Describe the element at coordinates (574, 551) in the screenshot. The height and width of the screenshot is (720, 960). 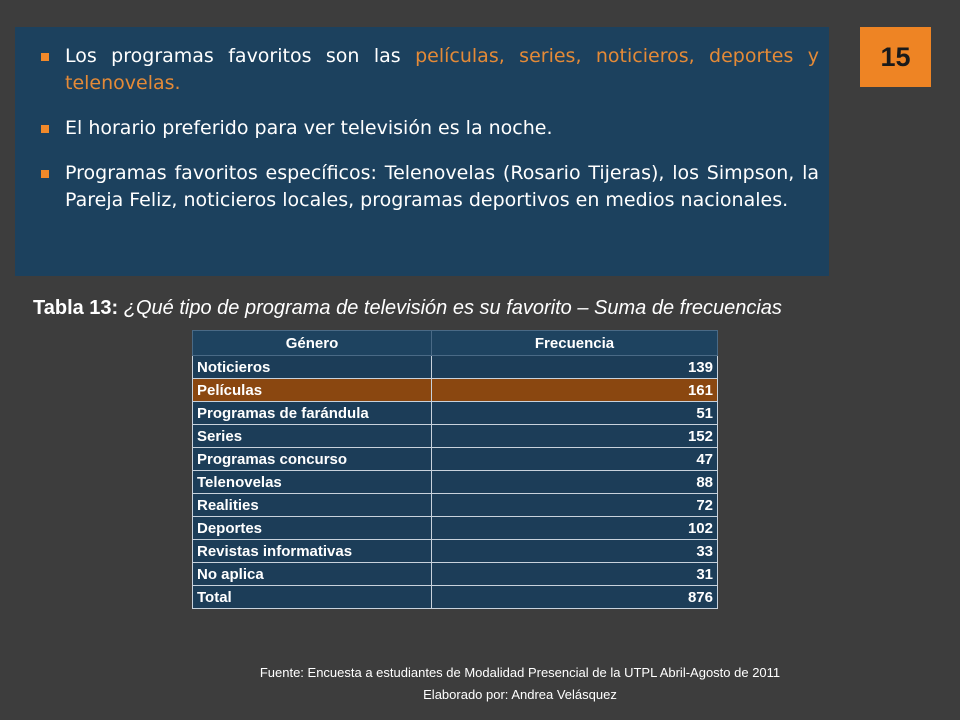
I see `frequency-cell: 33` at that location.